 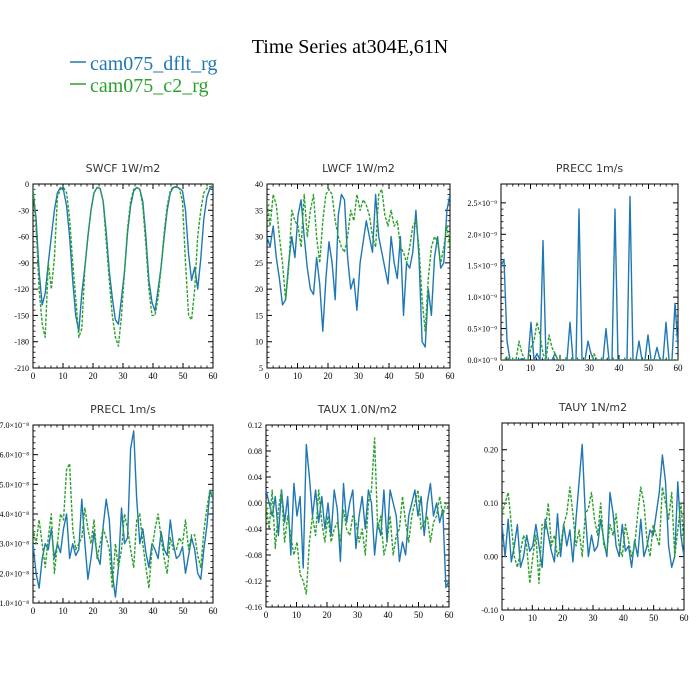 I want to click on x-tick-label-swcf: 0, so click(x=33, y=376).